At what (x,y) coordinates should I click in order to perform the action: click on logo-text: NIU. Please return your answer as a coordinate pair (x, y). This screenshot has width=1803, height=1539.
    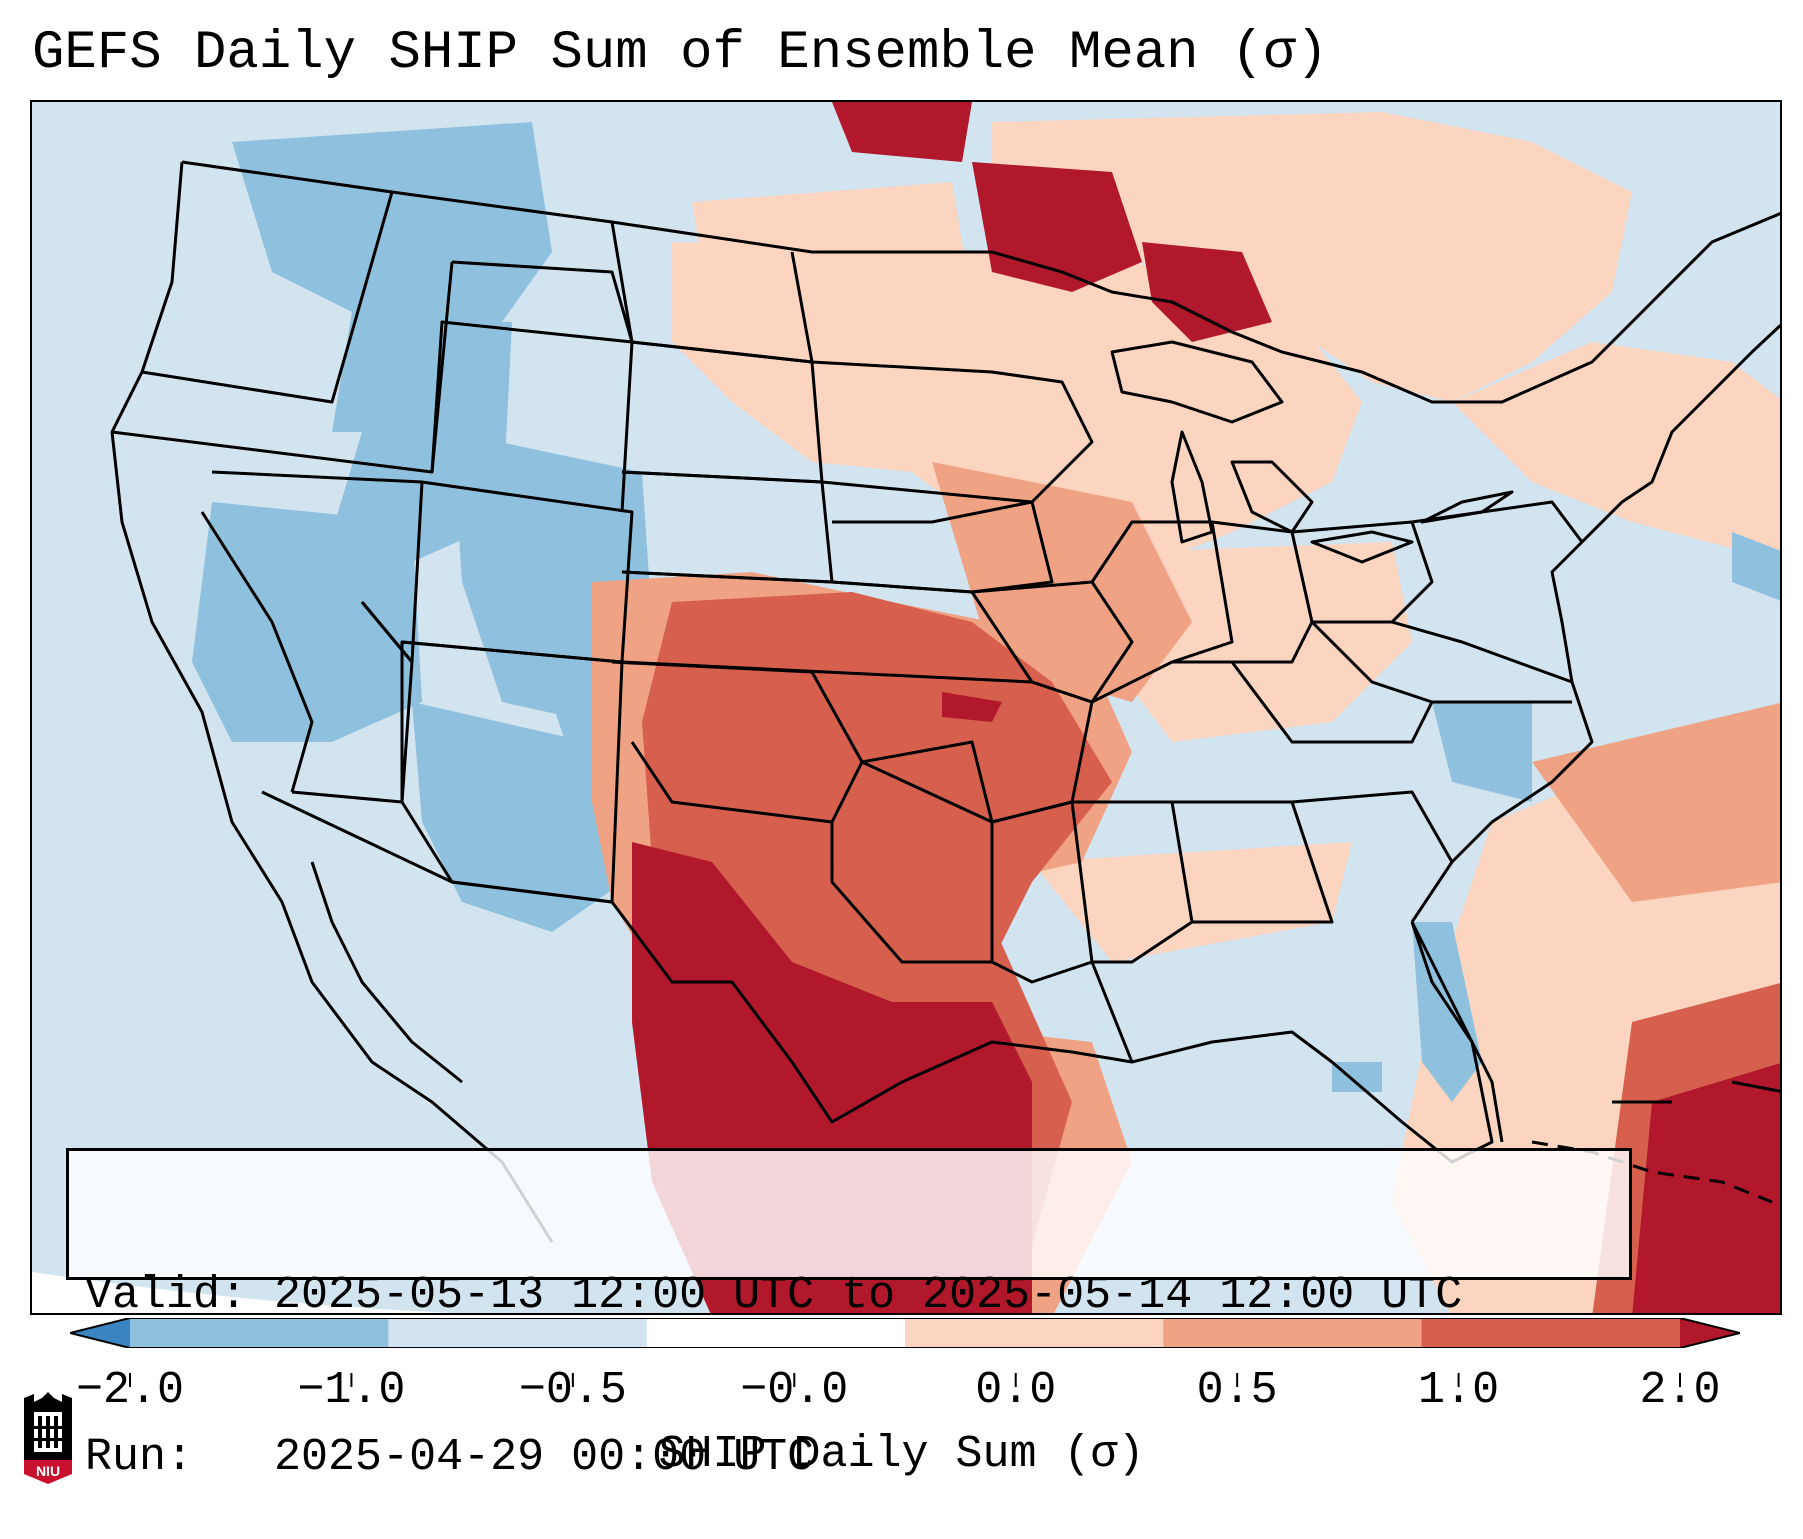
    Looking at the image, I should click on (48, 1471).